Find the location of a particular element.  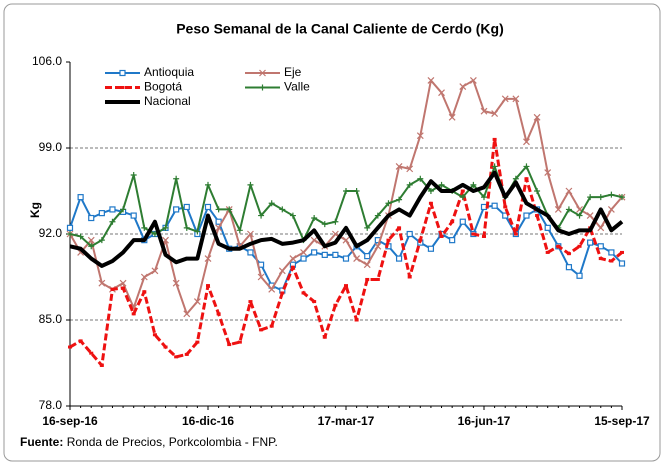

legend-label: Valle is located at coordinates (297, 87).